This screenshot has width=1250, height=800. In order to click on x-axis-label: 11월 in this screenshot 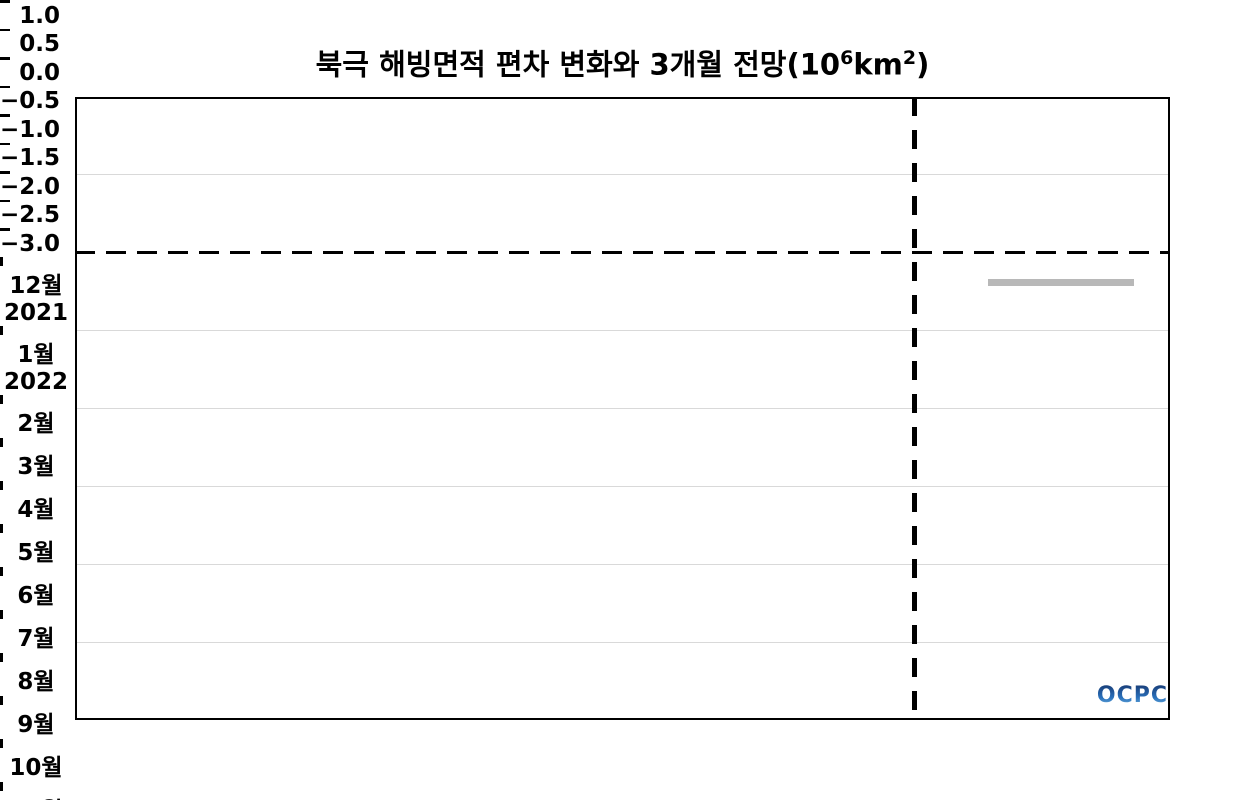, I will do `click(36, 795)`.